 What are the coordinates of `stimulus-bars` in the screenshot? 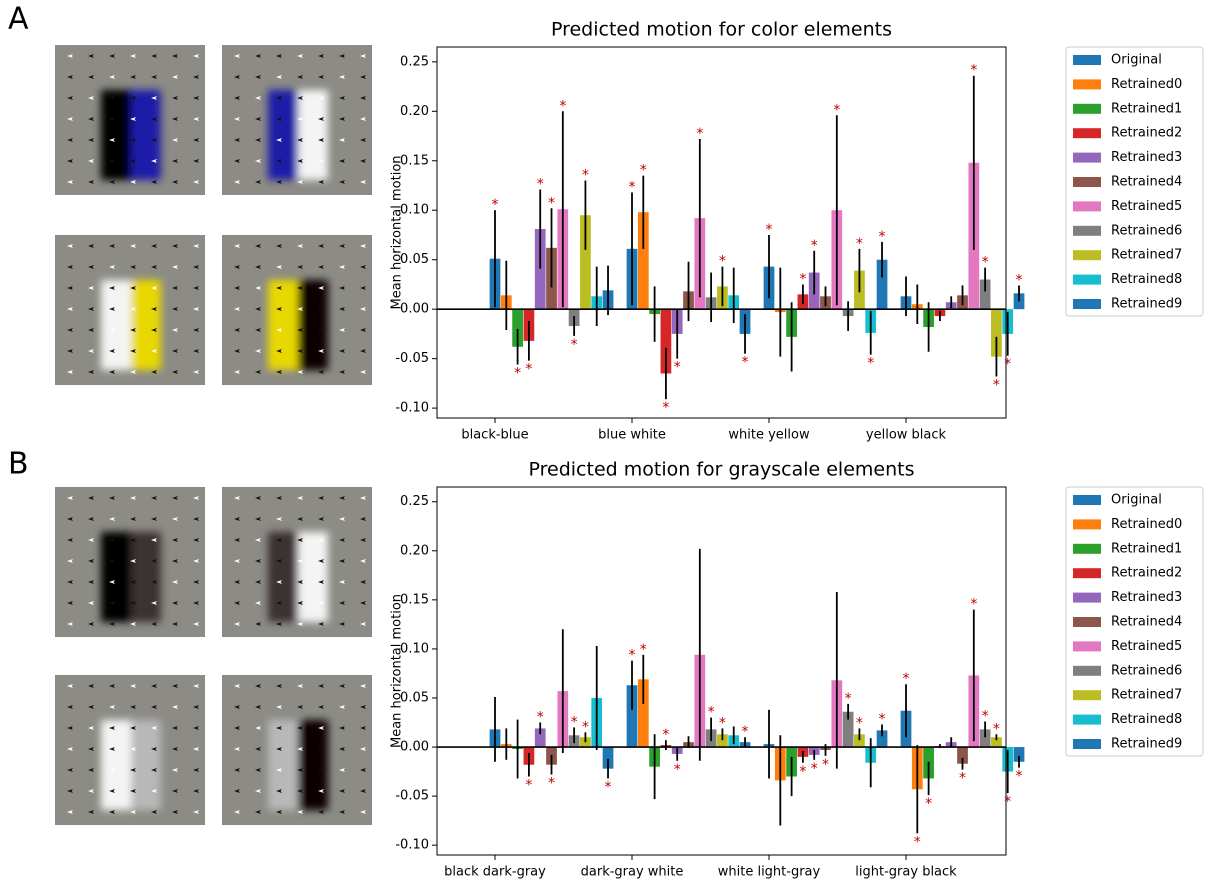 It's located at (298, 325).